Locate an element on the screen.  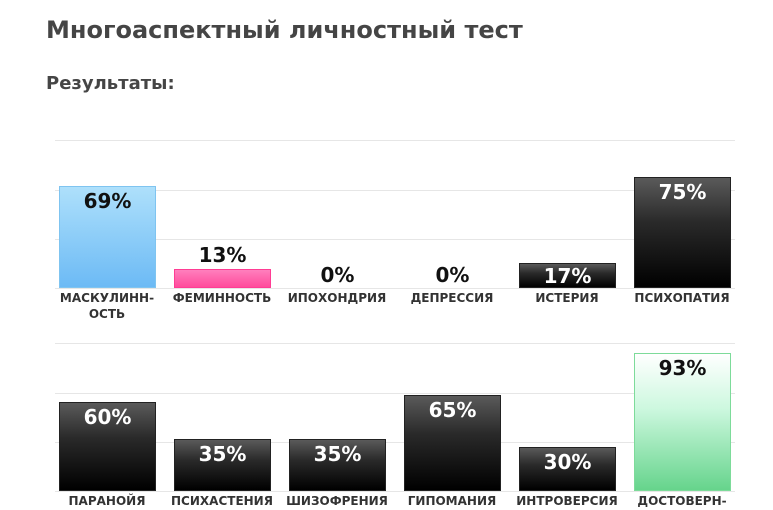
category-label: ИНТРОВЕРСИЯ is located at coordinates (567, 501).